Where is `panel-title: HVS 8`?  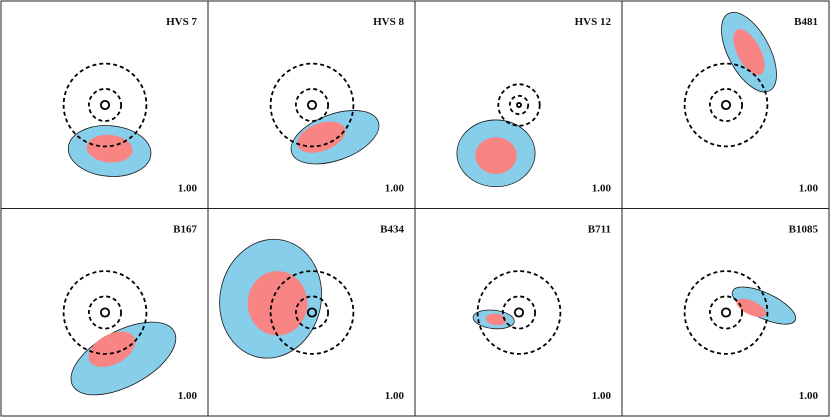
panel-title: HVS 8 is located at coordinates (388, 22).